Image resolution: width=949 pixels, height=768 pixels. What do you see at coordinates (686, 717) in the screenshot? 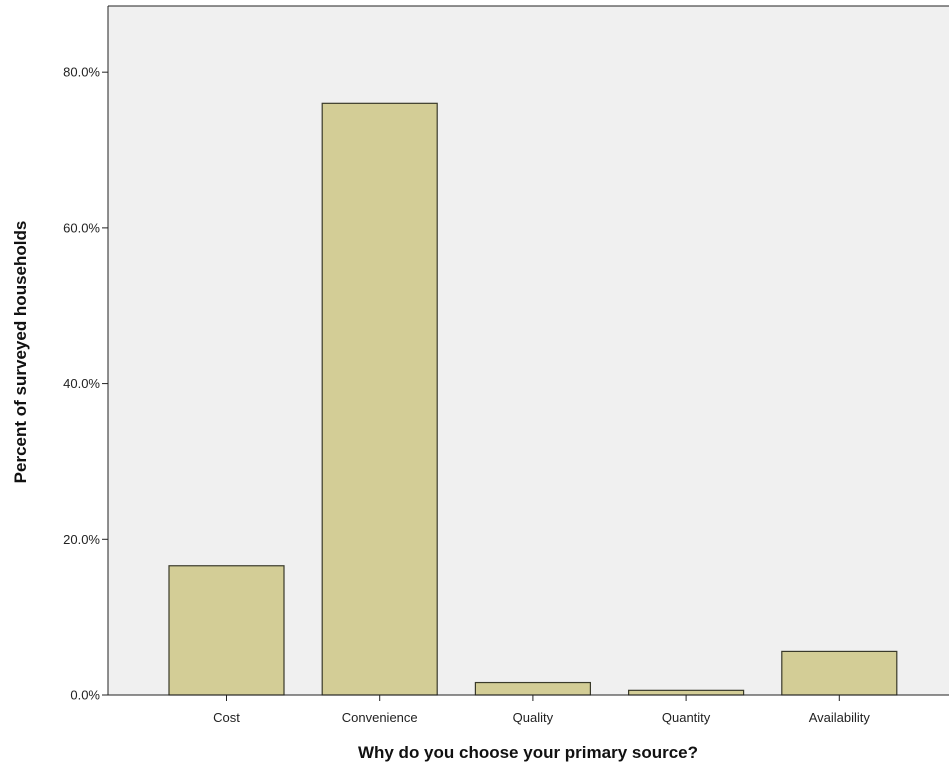
I see `x-tick-label: Quantity` at bounding box center [686, 717].